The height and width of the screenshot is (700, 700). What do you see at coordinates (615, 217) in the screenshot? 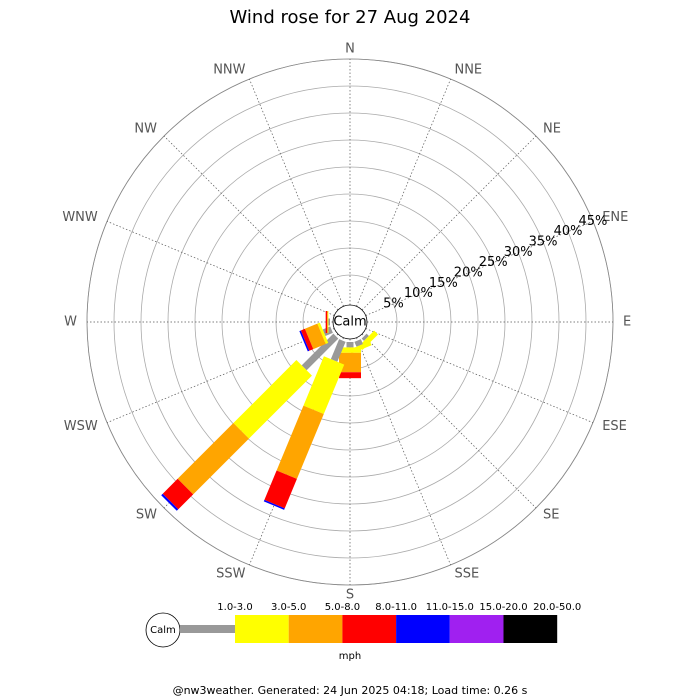
I see `direction-label: ENE` at bounding box center [615, 217].